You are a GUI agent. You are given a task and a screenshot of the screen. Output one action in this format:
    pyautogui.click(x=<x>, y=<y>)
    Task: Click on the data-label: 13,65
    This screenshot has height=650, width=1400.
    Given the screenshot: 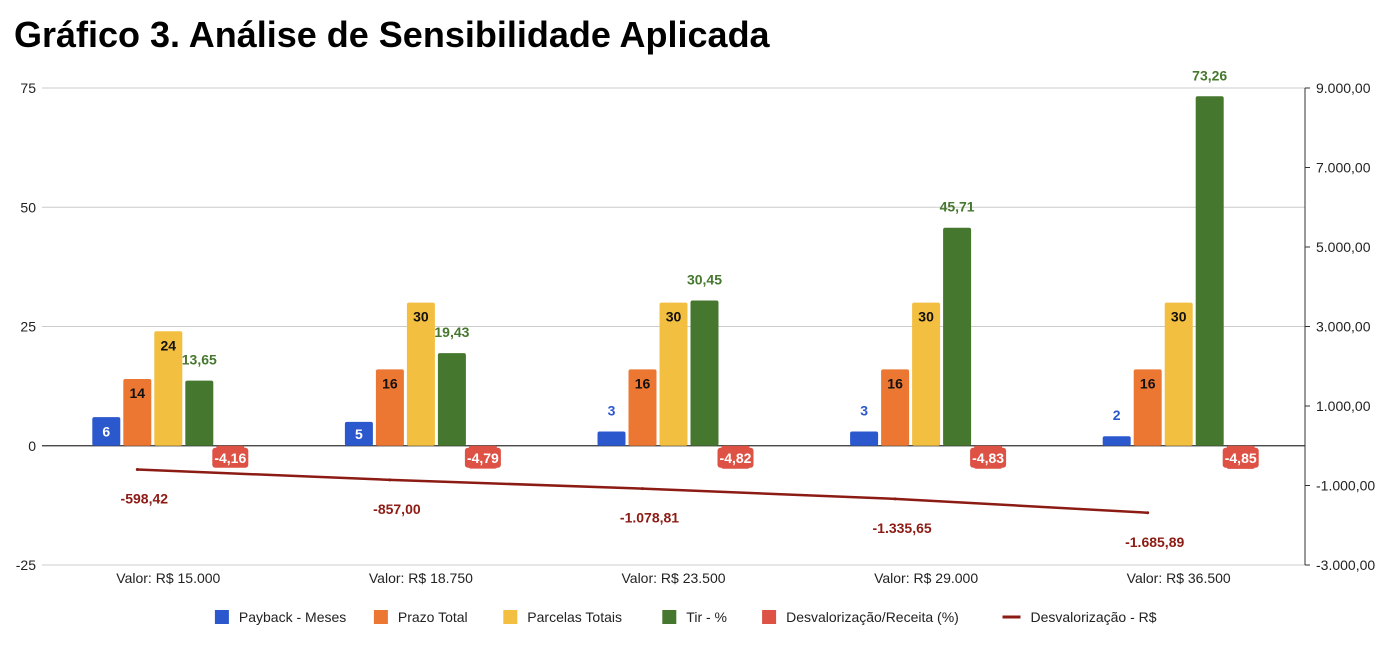 What is the action you would take?
    pyautogui.click(x=199, y=360)
    